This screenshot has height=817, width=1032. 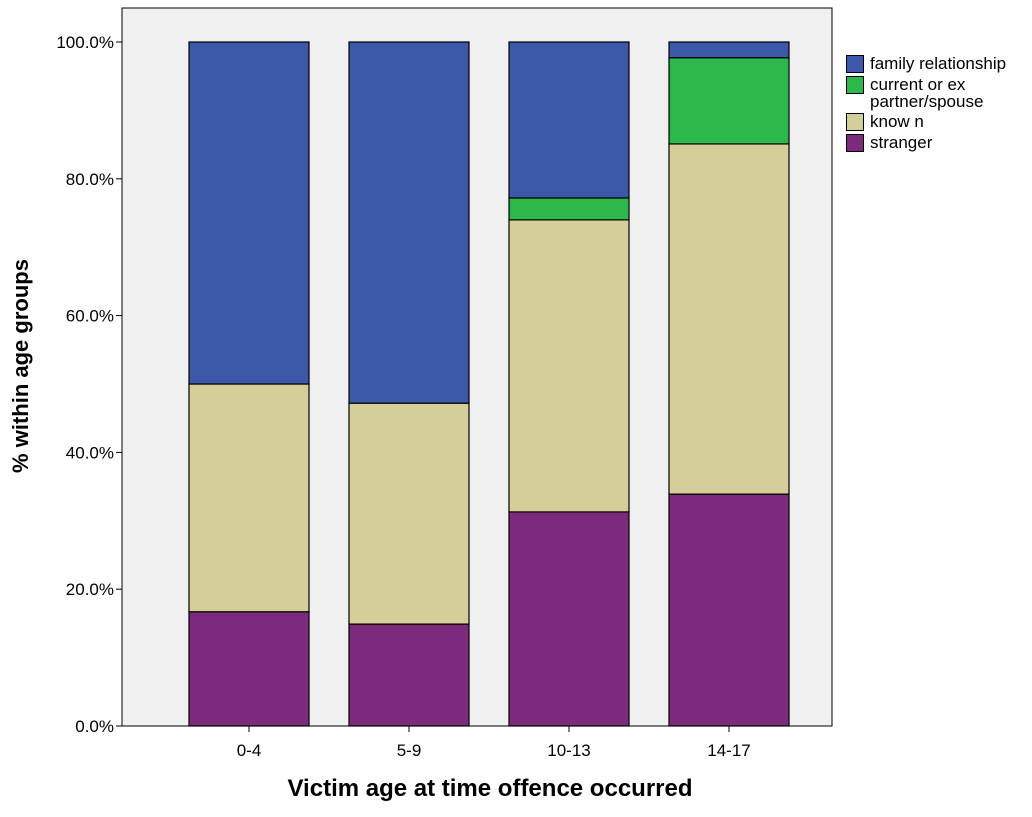 What do you see at coordinates (409, 750) in the screenshot?
I see `x-tick-label: 5-9` at bounding box center [409, 750].